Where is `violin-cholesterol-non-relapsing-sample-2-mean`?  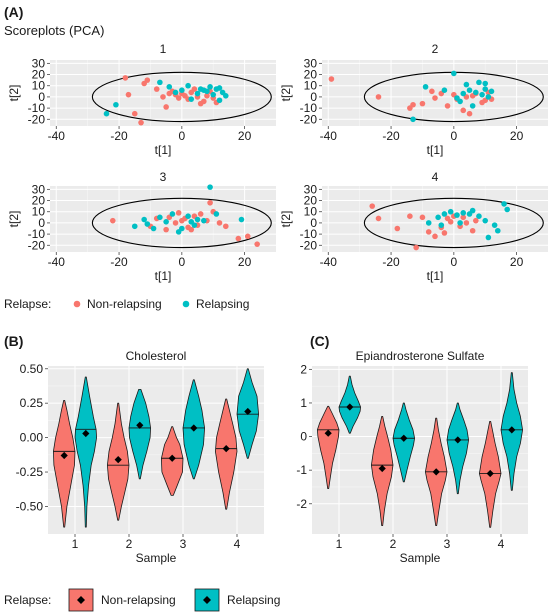
violin-cholesterol-non-relapsing-sample-2-mean is located at coordinates (118, 460).